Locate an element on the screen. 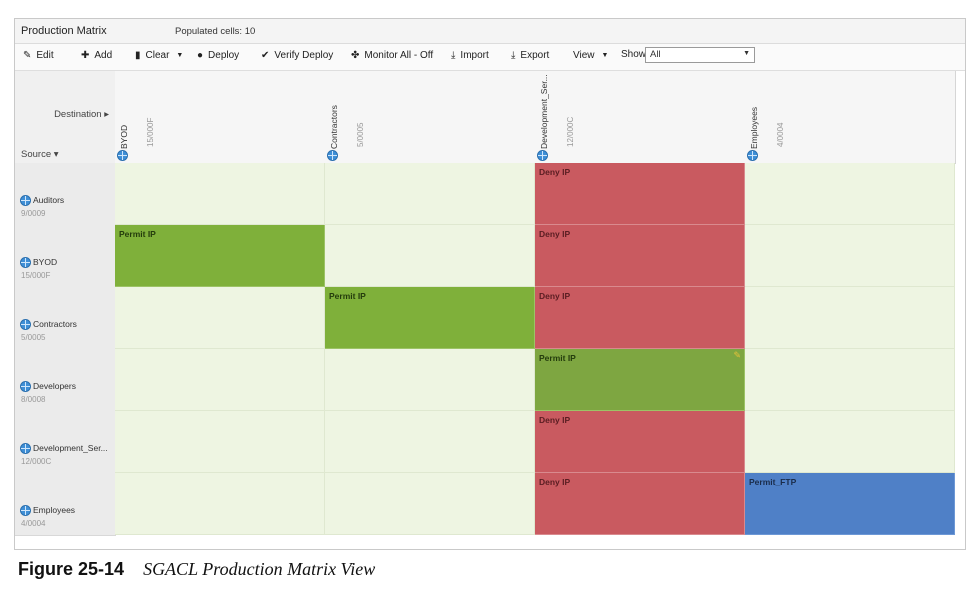 Image resolution: width=971 pixels, height=592 pixels. export-button: ⤓ Export is located at coordinates (530, 55).